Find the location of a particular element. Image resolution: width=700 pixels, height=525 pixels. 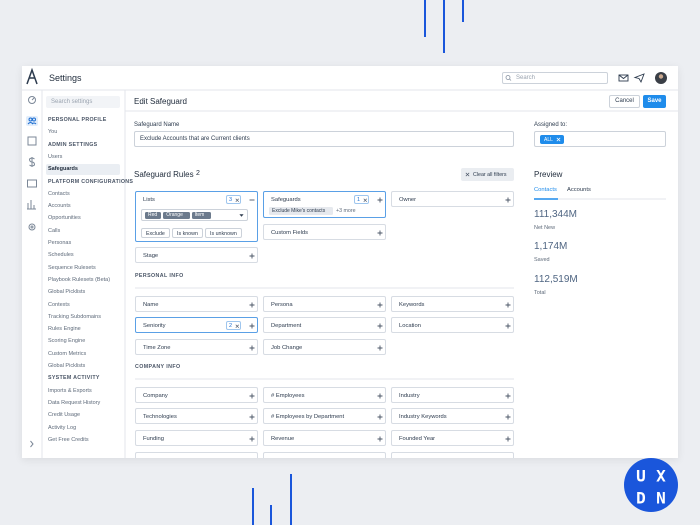

filter-card: Revenue is located at coordinates (324, 438).